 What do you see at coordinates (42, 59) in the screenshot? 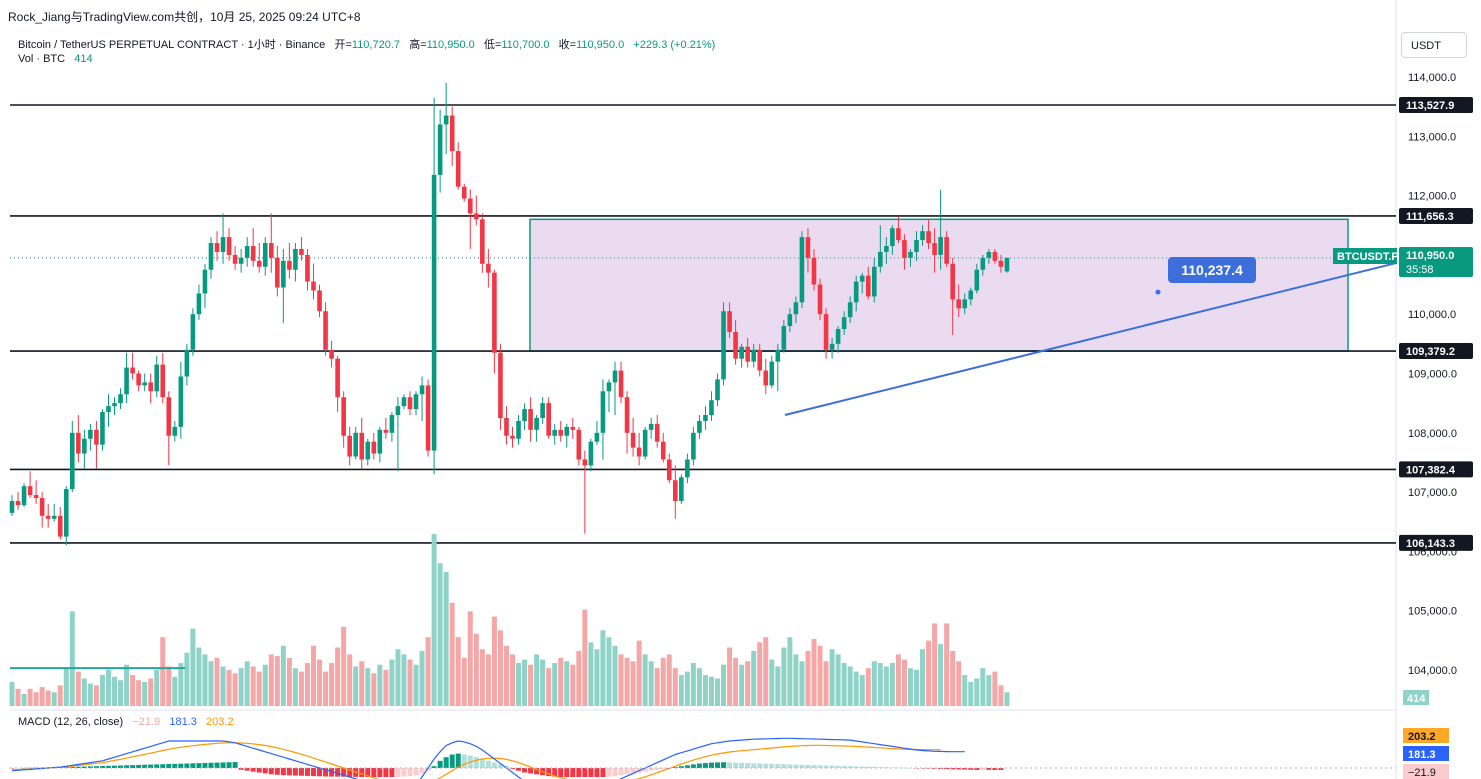
I see `volume-label: Vol · BTC` at bounding box center [42, 59].